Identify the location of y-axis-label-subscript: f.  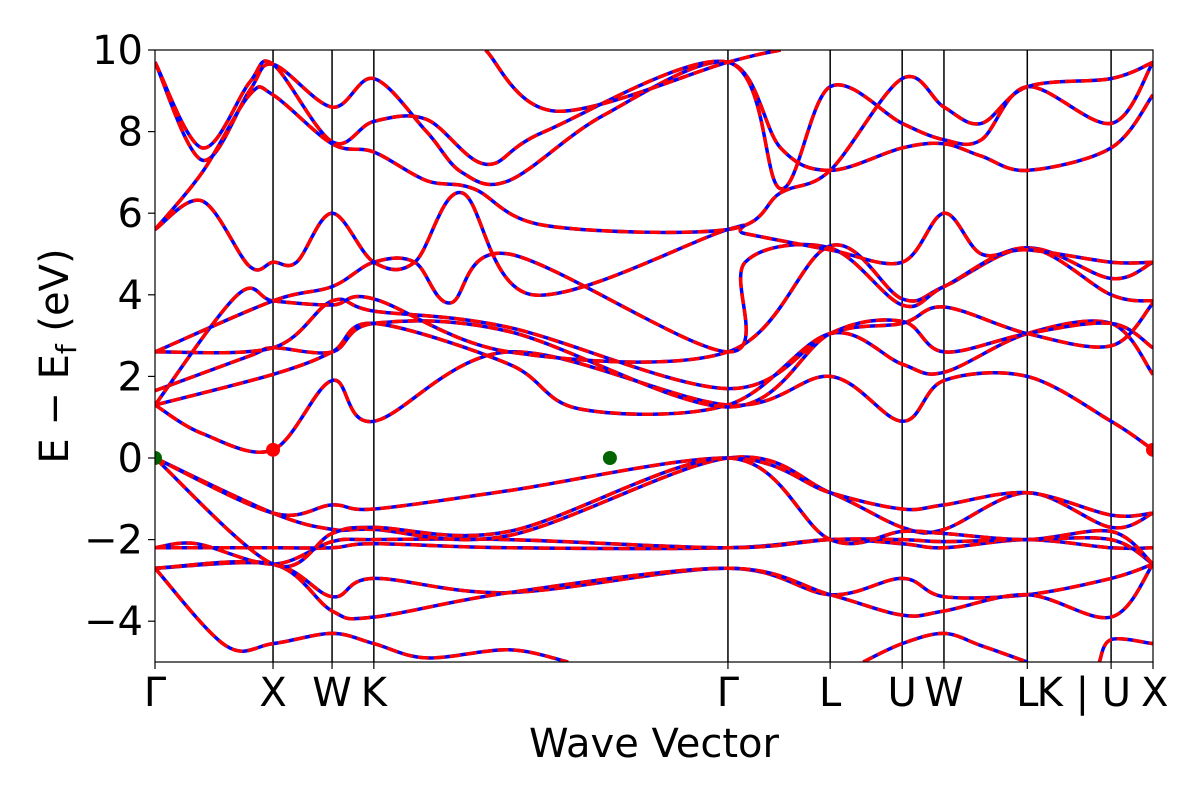
(66, 348).